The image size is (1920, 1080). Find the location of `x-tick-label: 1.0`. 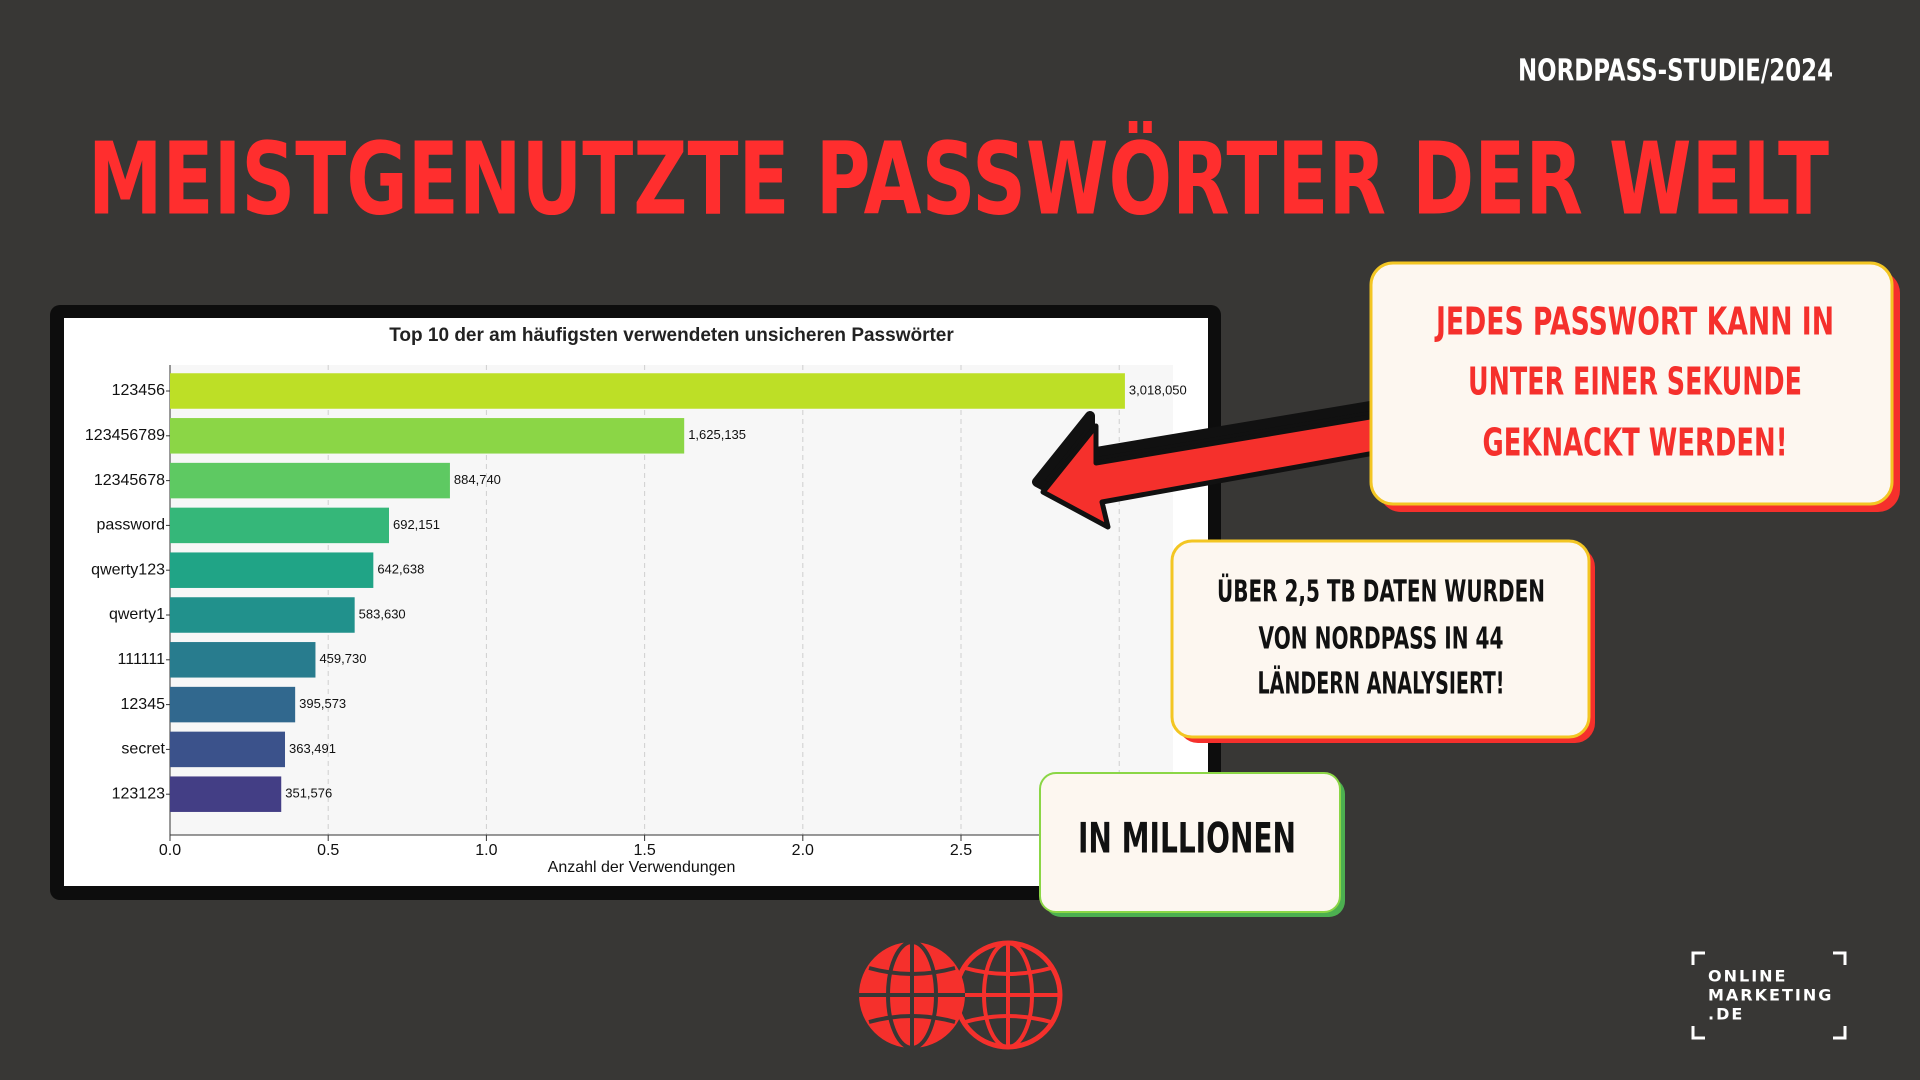

x-tick-label: 1.0 is located at coordinates (486, 850).